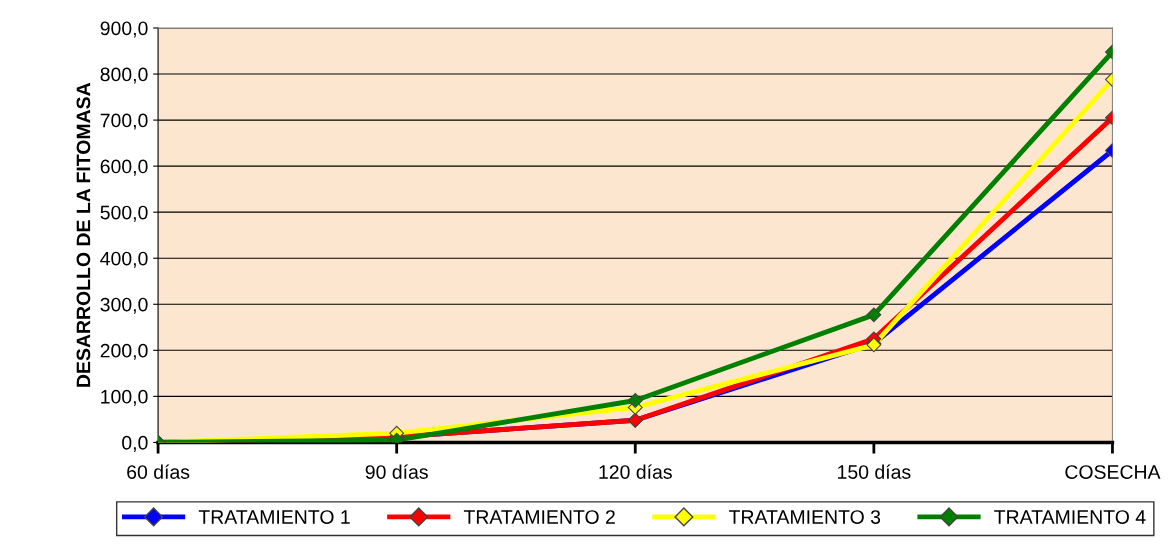 This screenshot has width=1171, height=560. Describe the element at coordinates (874, 471) in the screenshot. I see `x-tick-label: 150 días` at that location.